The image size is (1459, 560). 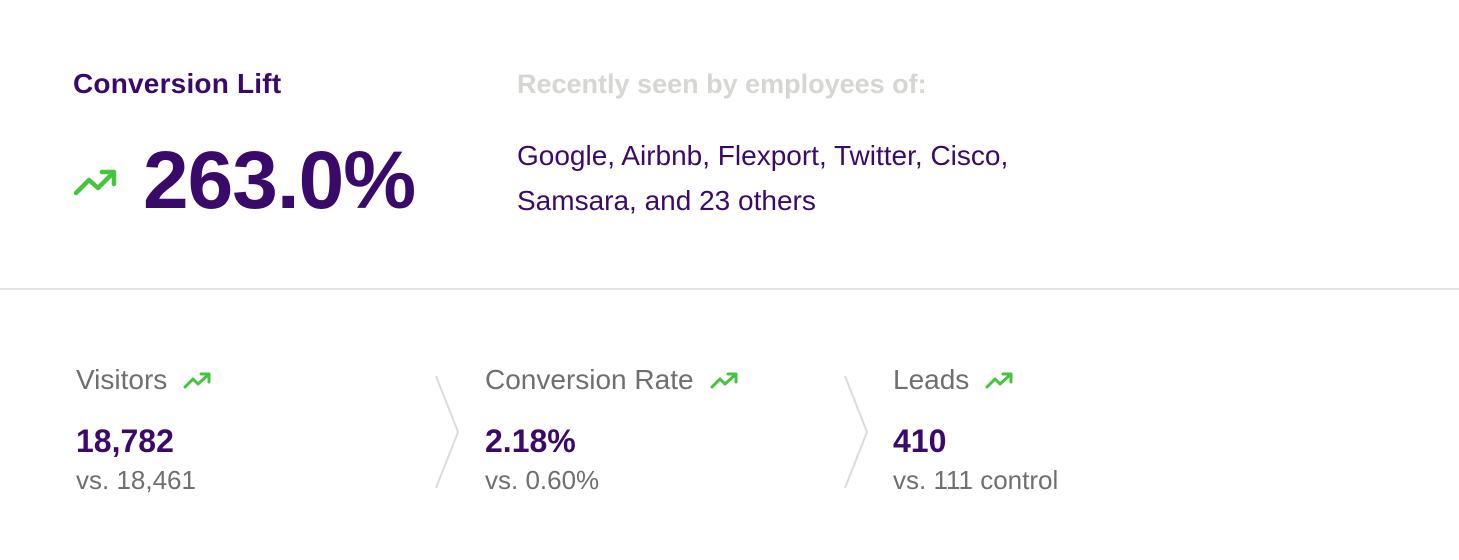 I want to click on metric-value: 18,782, so click(x=125, y=441).